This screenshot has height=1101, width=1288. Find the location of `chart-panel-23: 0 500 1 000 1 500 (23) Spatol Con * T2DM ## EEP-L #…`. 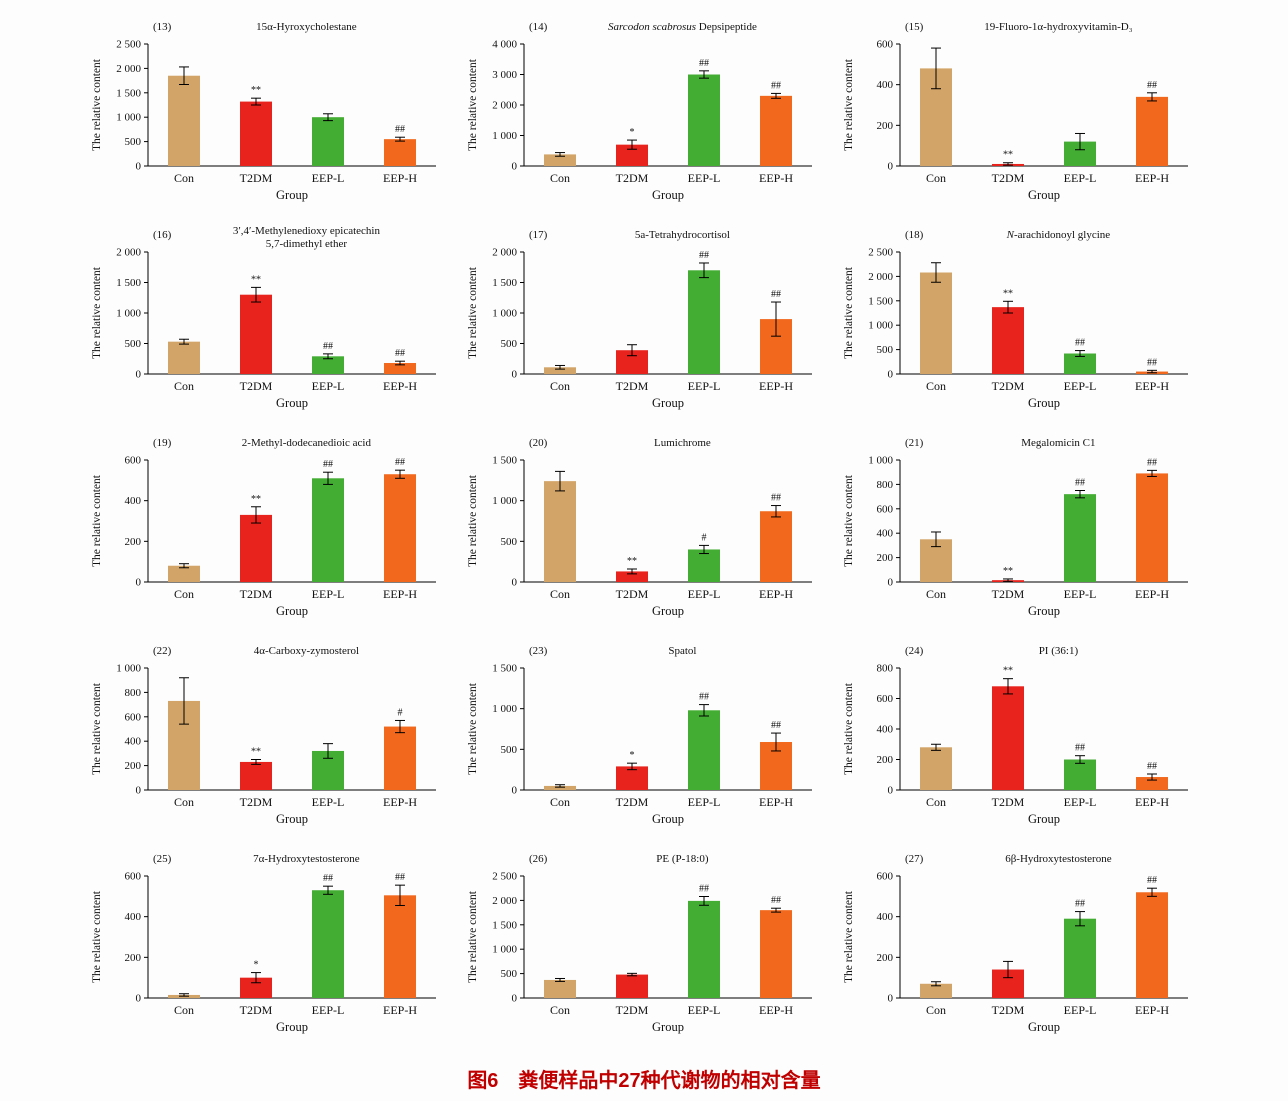

chart-panel-23: 0 500 1 000 1 500 (23) Spatol Con * T2DM ## EEP-L #… is located at coordinates (644, 741).